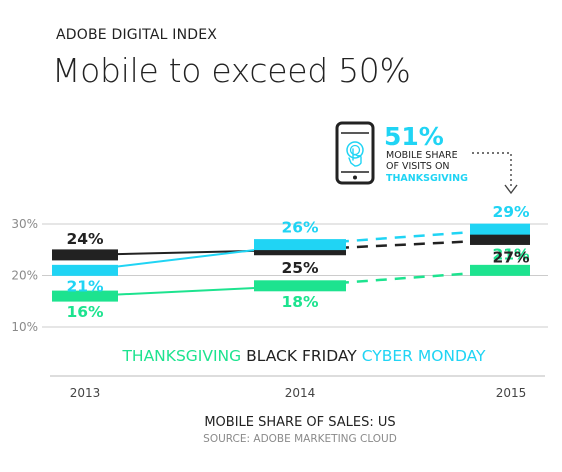 The width and height of the screenshot is (562, 472). What do you see at coordinates (300, 439) in the screenshot?
I see `footer-source: SOURCE: ADOBE MARKETING CLOUD` at bounding box center [300, 439].